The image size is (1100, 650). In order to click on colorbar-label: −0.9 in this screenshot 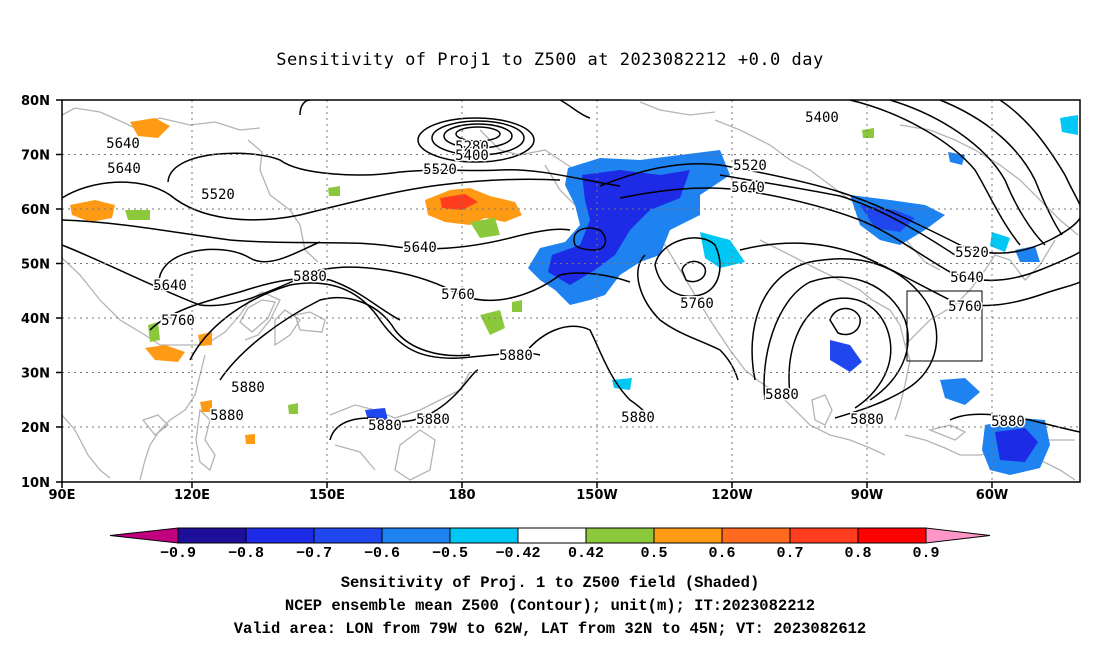, I will do `click(178, 553)`.